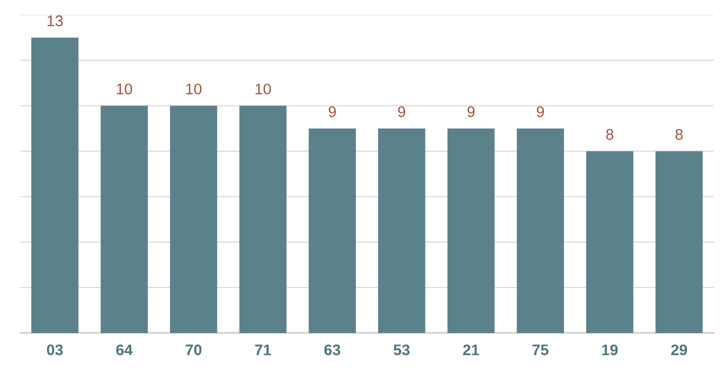  I want to click on x-tick-label: 03, so click(54, 350).